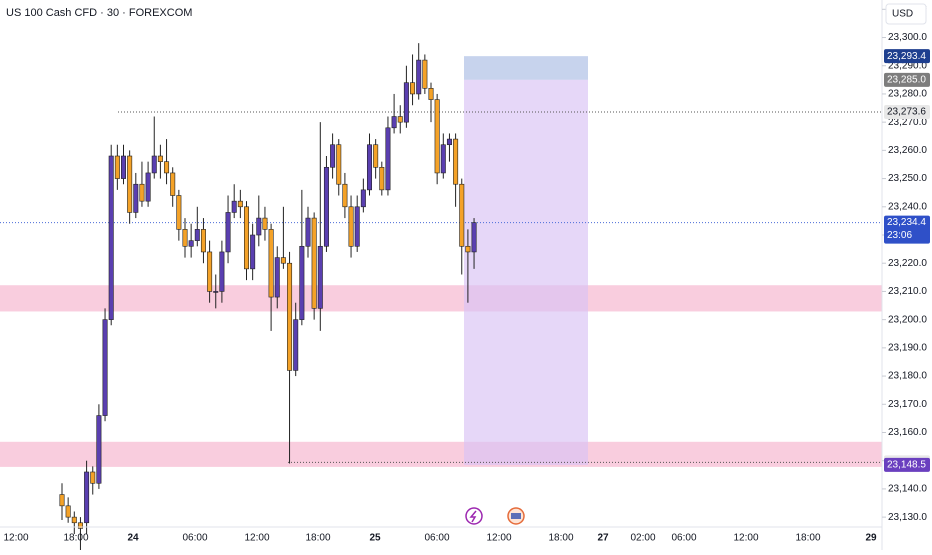  Describe the element at coordinates (907, 94) in the screenshot. I see `y-tick-label: 23,280.0` at that location.